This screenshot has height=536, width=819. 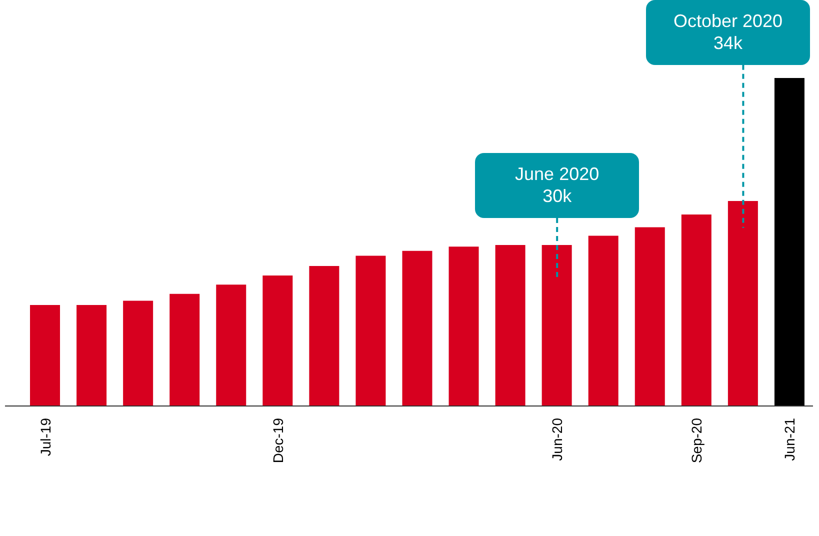 I want to click on x-tick-label: Jul-19, so click(x=45, y=437).